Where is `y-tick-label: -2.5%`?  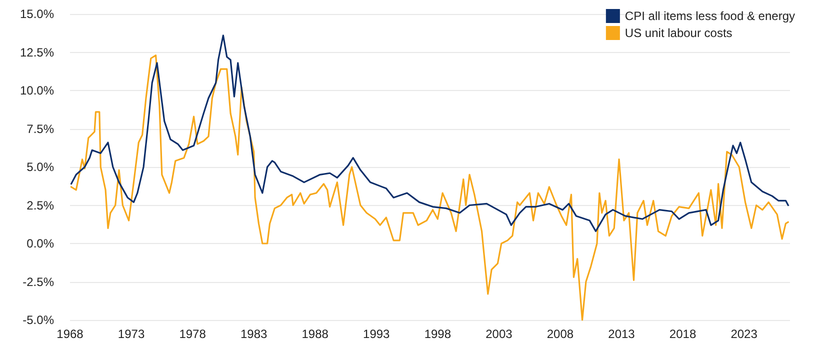
y-tick-label: -2.5% is located at coordinates (38, 281).